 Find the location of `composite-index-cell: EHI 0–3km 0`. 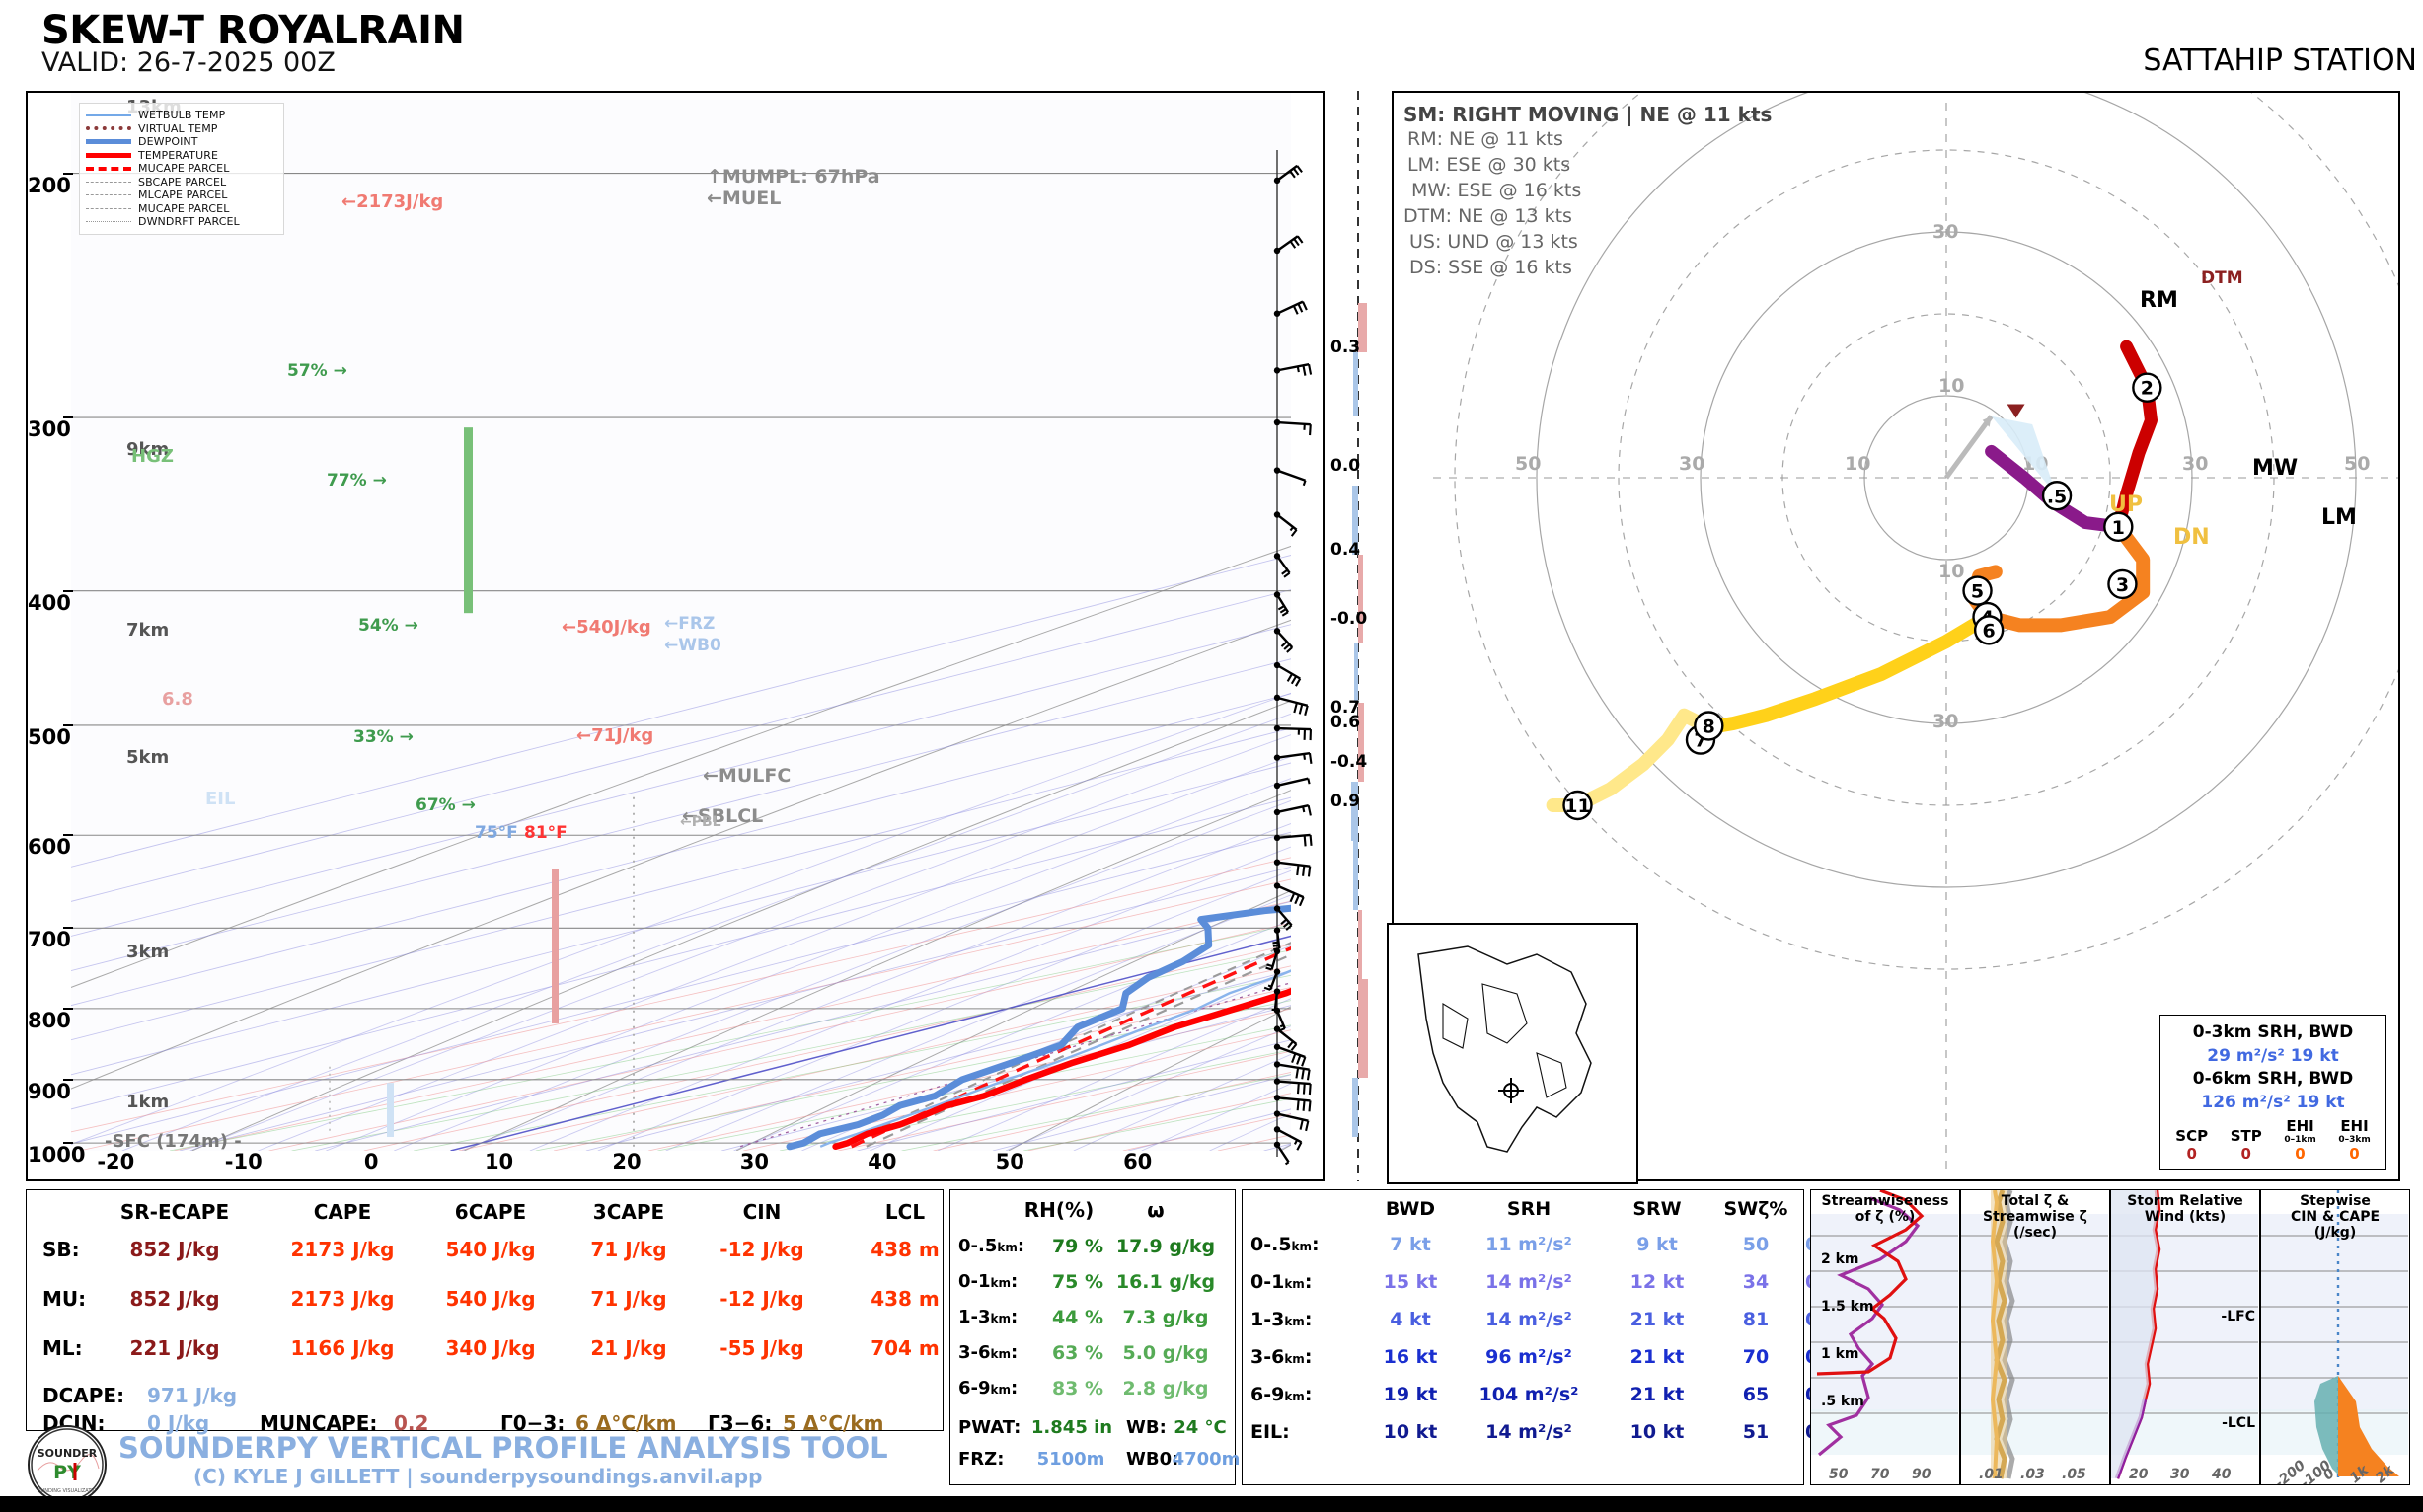

composite-index-cell: EHI 0–3km 0 is located at coordinates (2354, 1140).